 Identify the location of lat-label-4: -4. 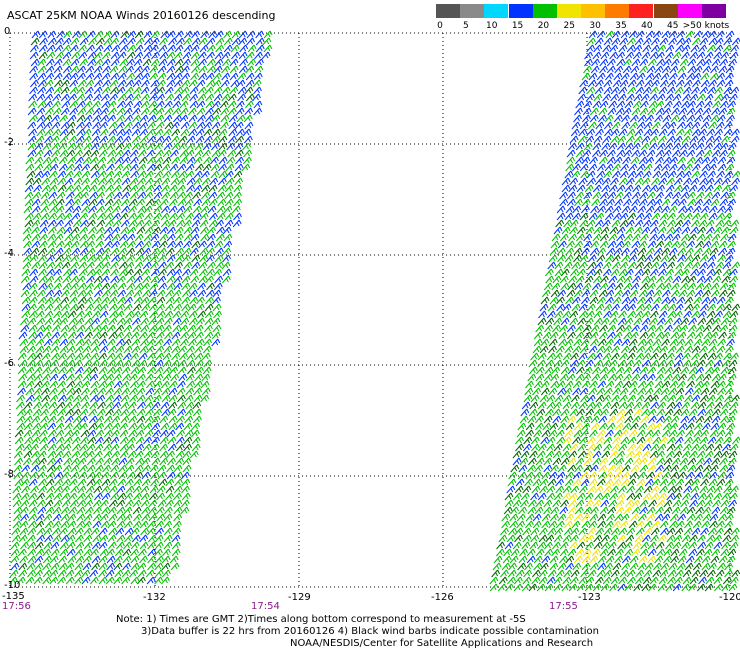
(9, 253).